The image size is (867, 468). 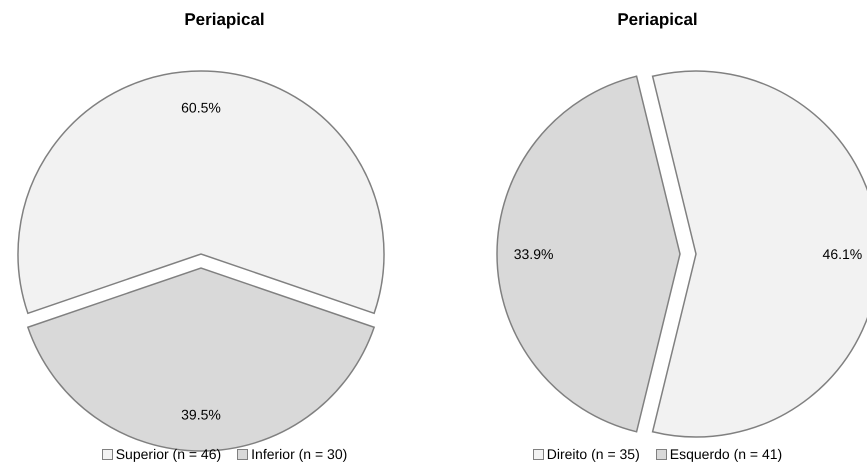 I want to click on legend-label: Inferior (n = 30), so click(x=299, y=454).